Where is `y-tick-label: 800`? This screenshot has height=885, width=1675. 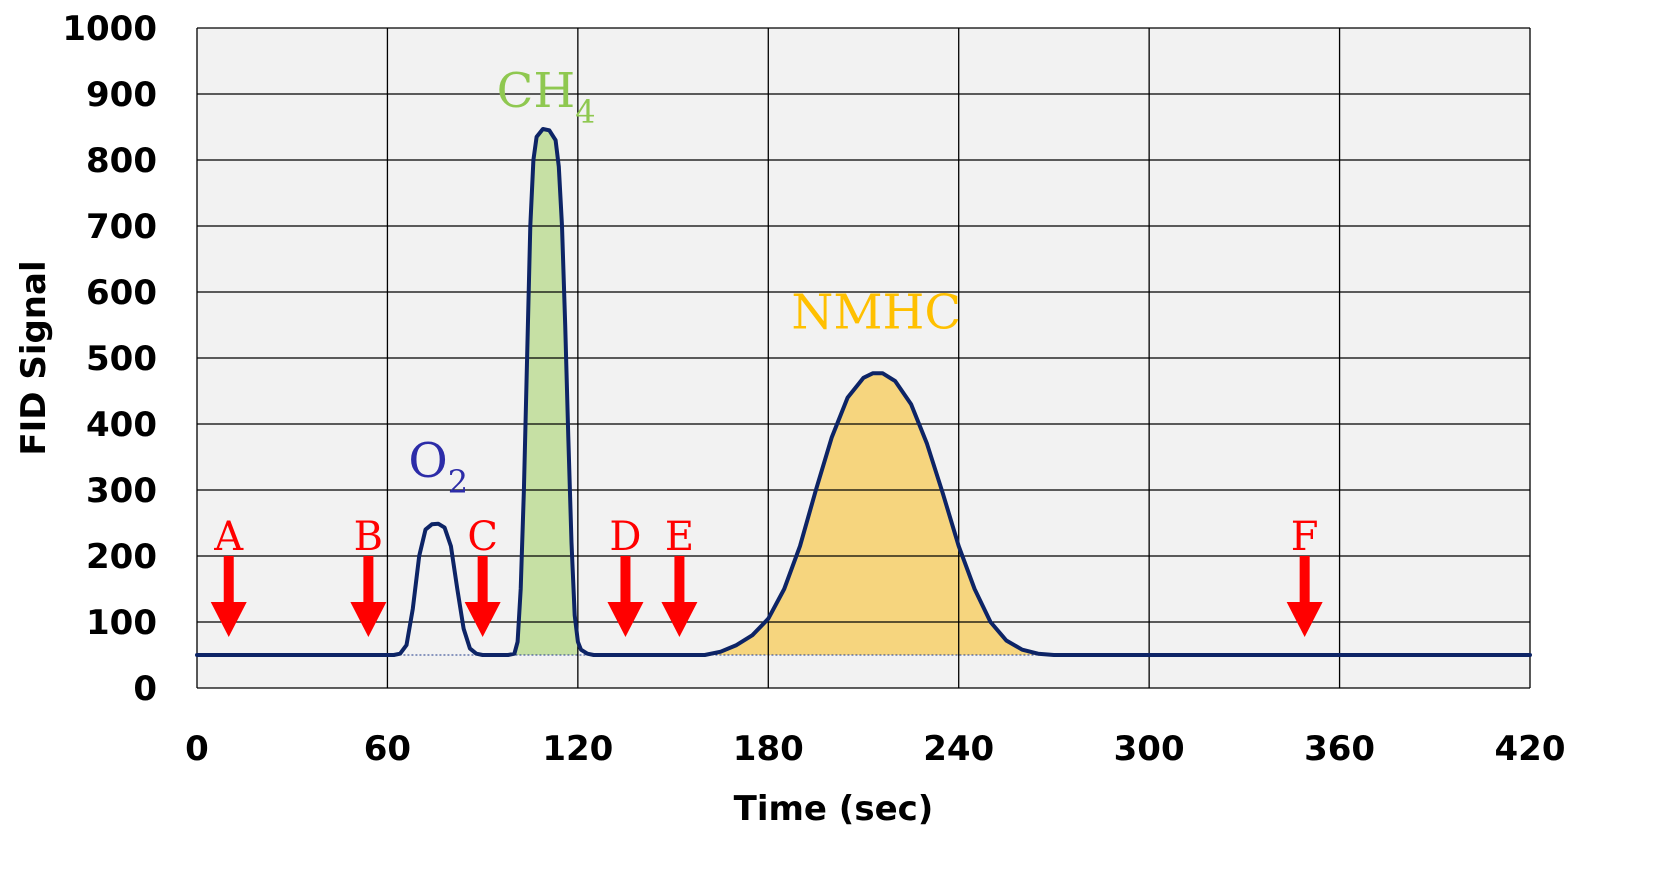
y-tick-label: 800 is located at coordinates (121, 161).